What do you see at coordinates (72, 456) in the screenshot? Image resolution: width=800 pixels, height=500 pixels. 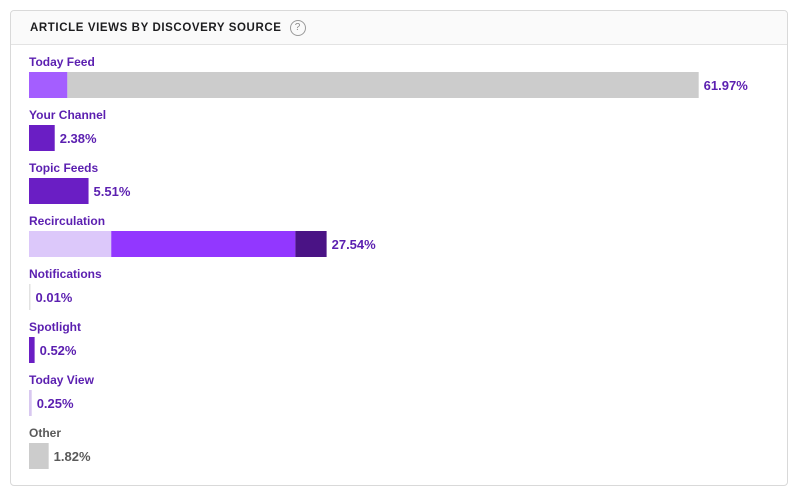 I see `value-label: 1.82%` at bounding box center [72, 456].